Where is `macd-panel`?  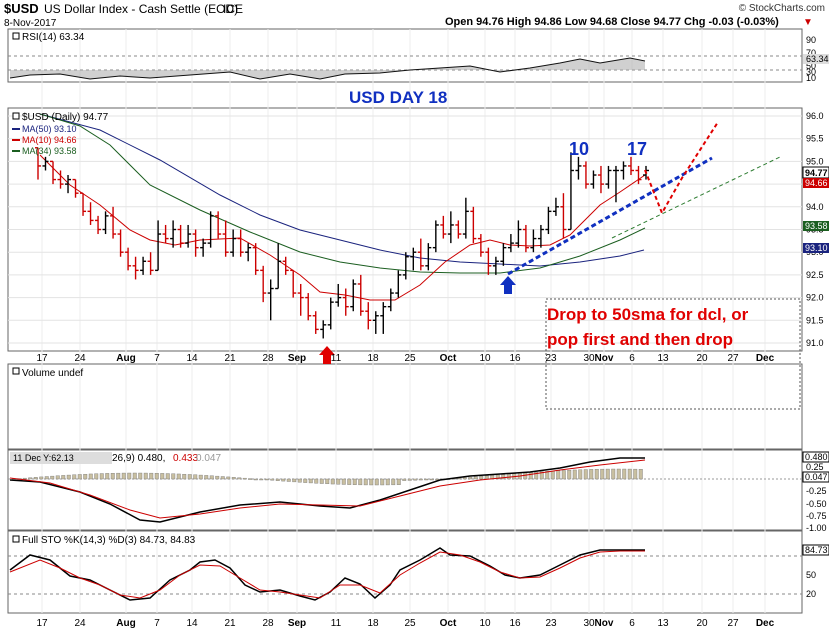 macd-panel is located at coordinates (405, 490).